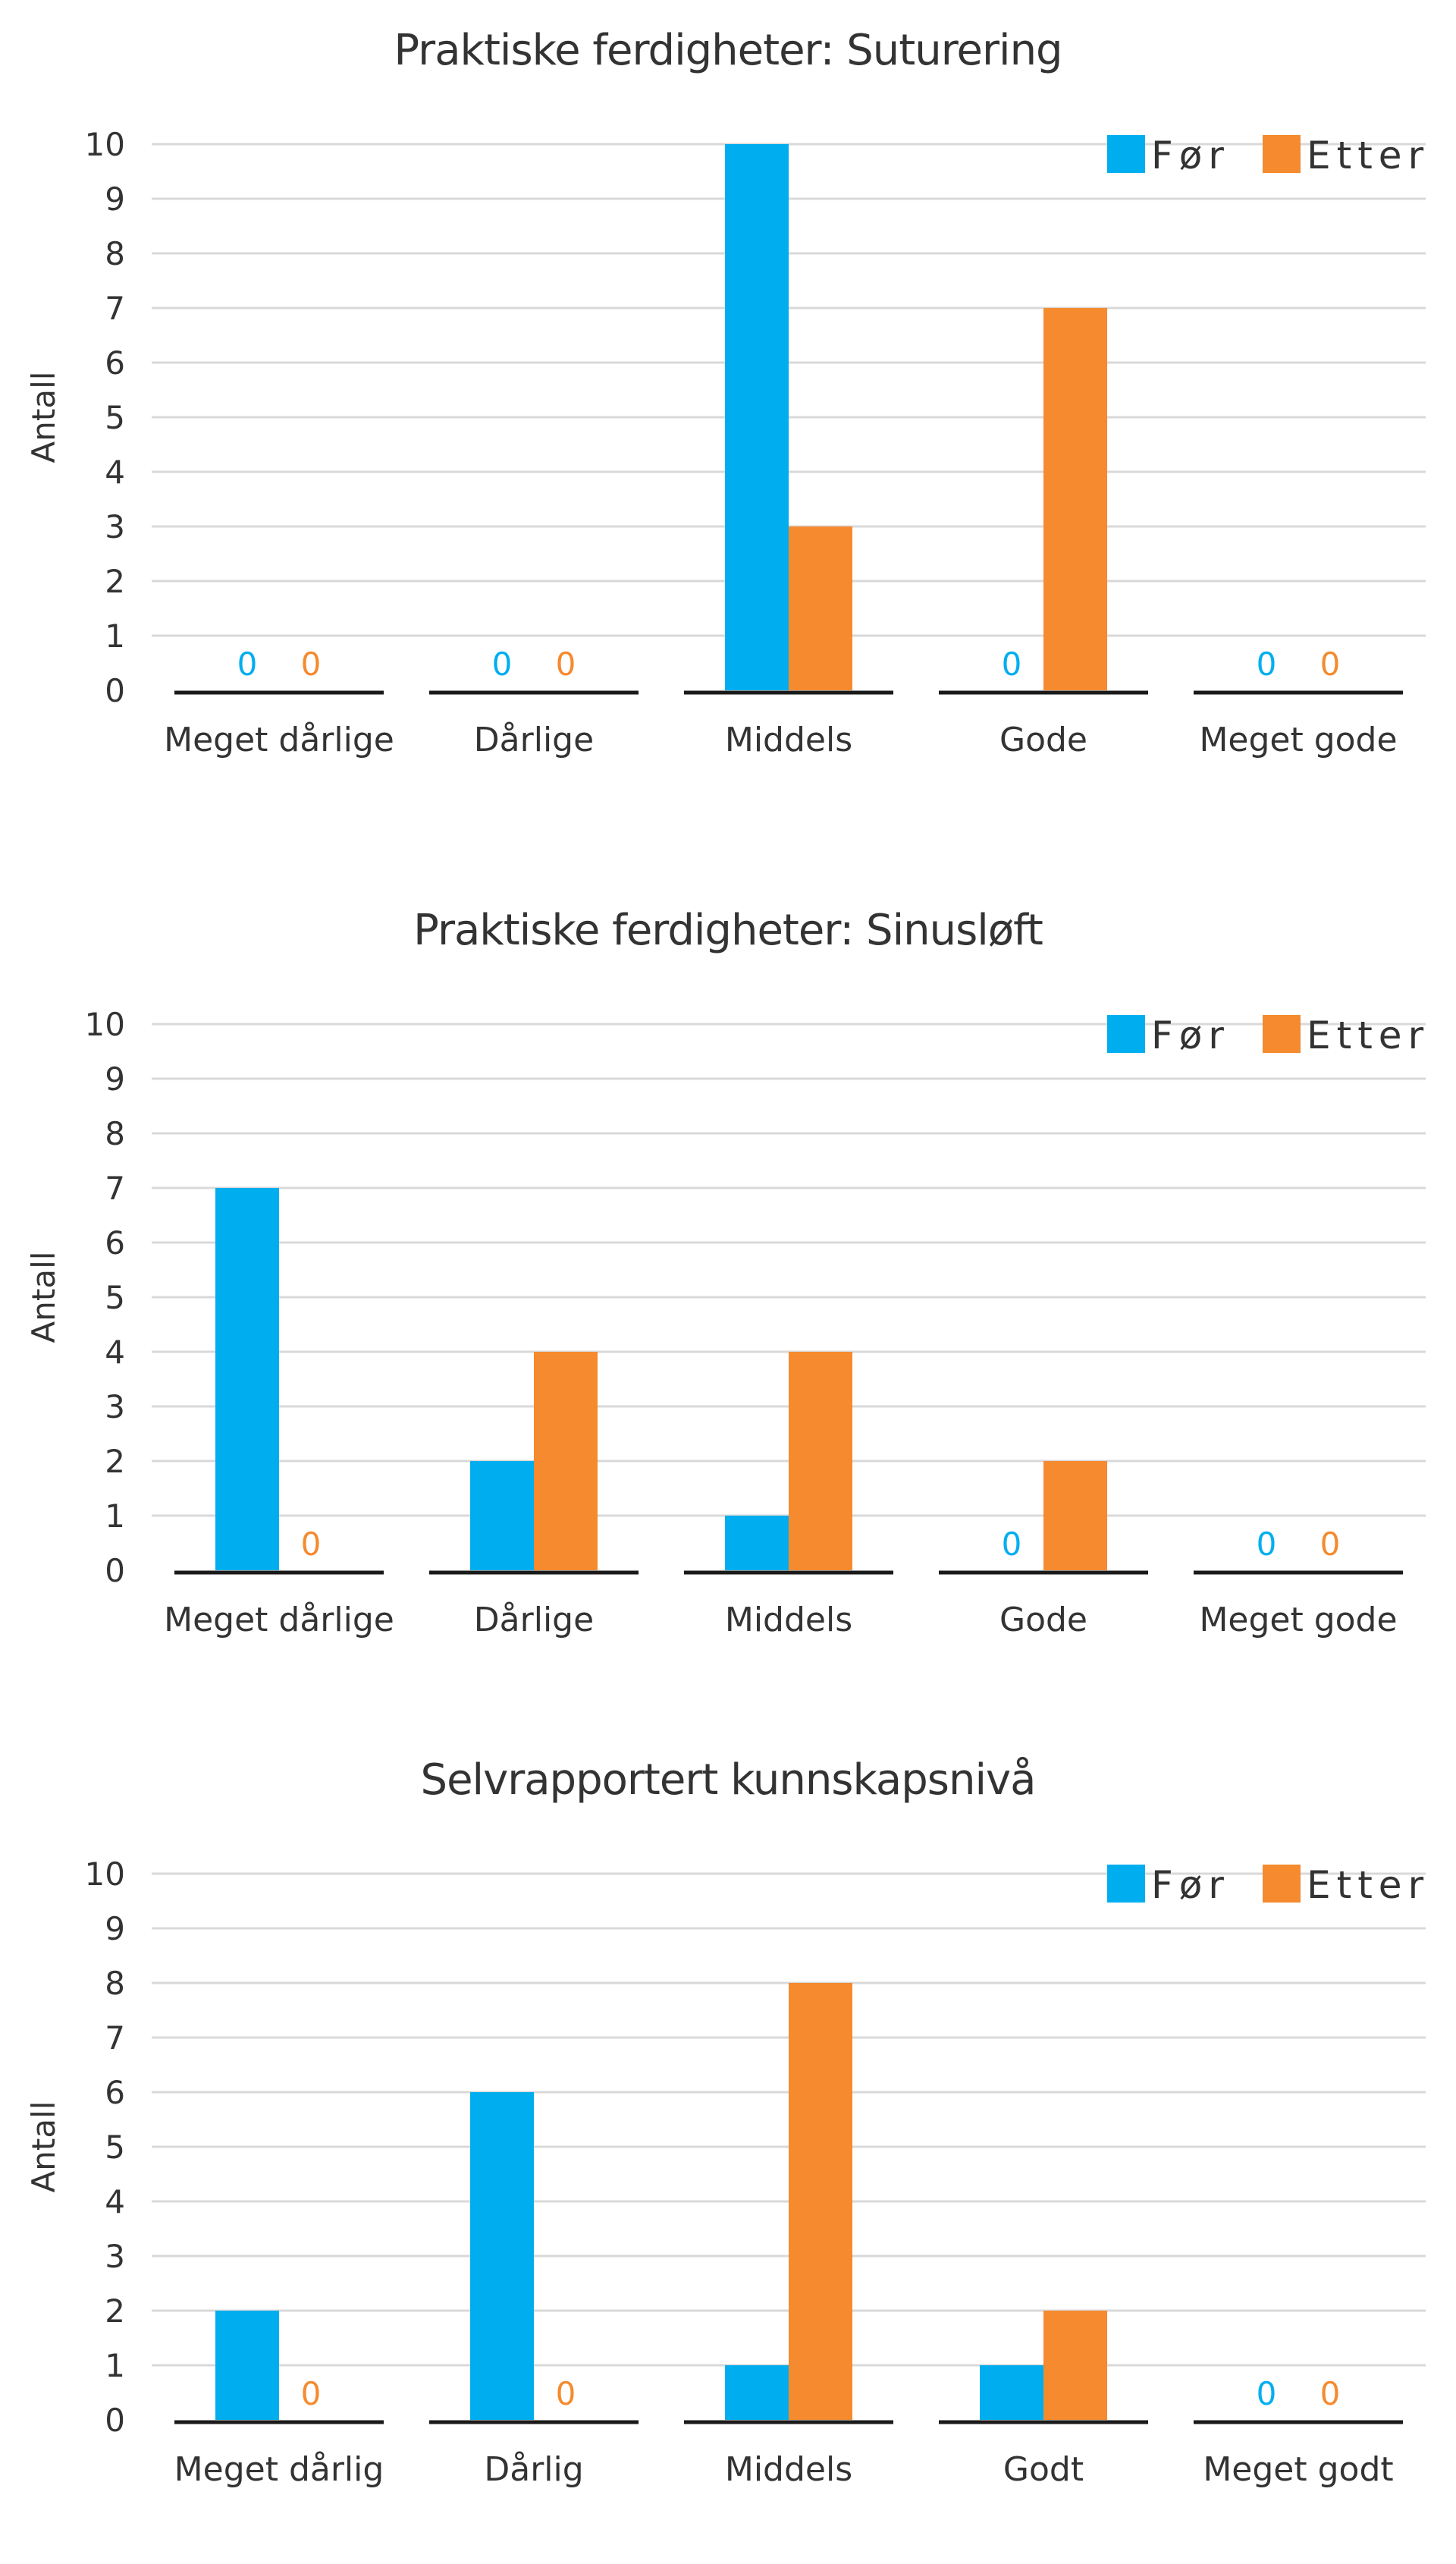 The height and width of the screenshot is (2564, 1456). Describe the element at coordinates (279, 2470) in the screenshot. I see `category-label: Meget dårlig` at that location.